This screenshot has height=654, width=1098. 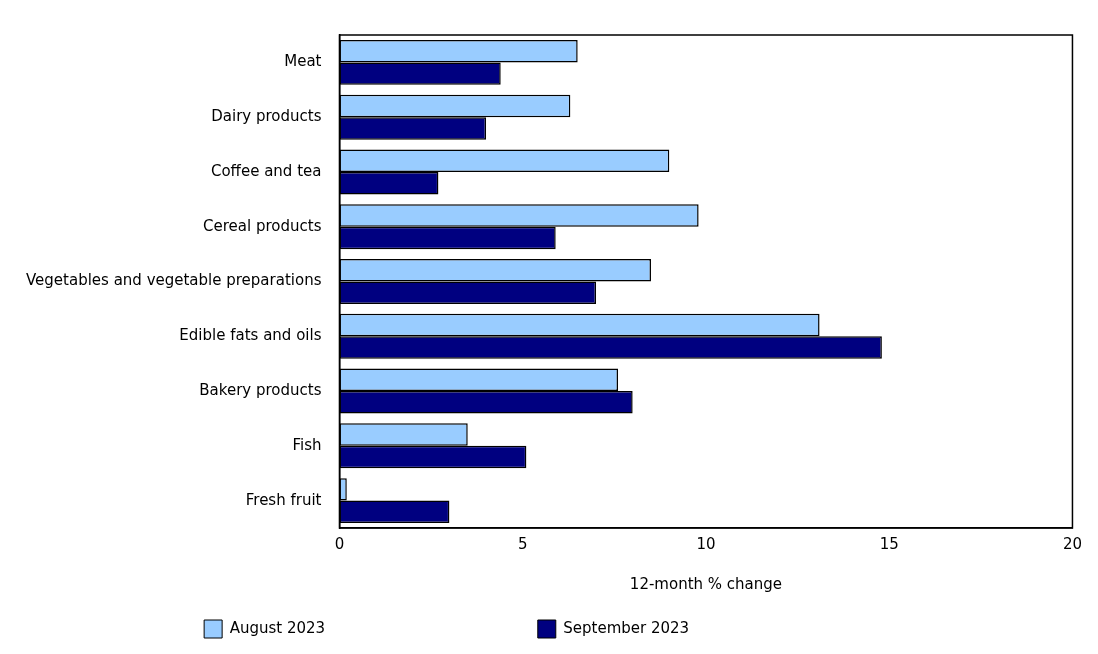 I want to click on x-tick-label: 0, so click(x=339, y=543).